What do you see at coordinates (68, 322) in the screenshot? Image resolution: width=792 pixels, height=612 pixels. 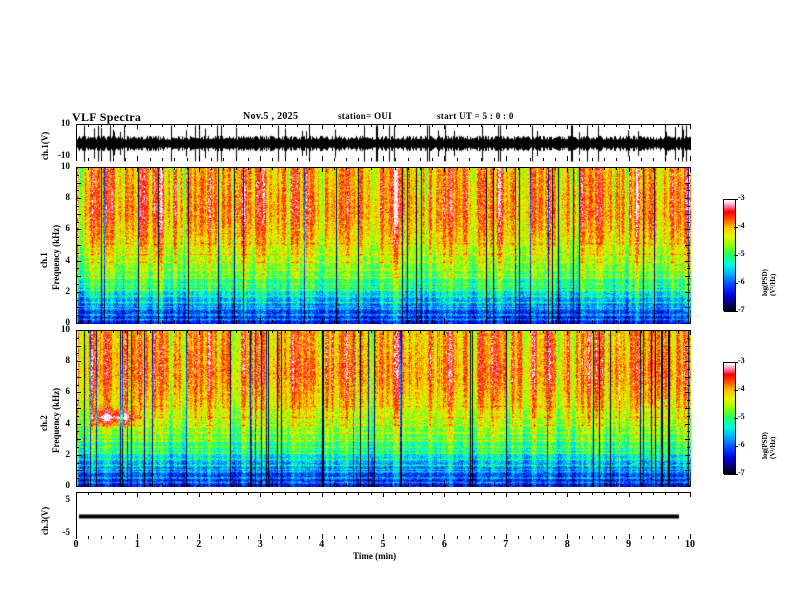 I see `panel-ch1spec-ytick-0: 0` at bounding box center [68, 322].